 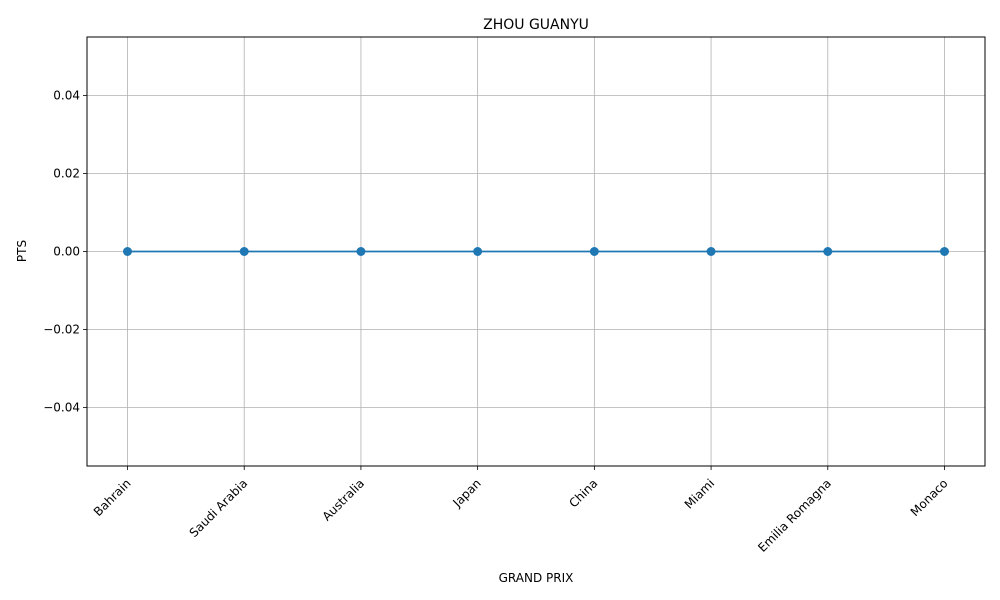 I want to click on y-tick-label: 0.02, so click(x=66, y=174).